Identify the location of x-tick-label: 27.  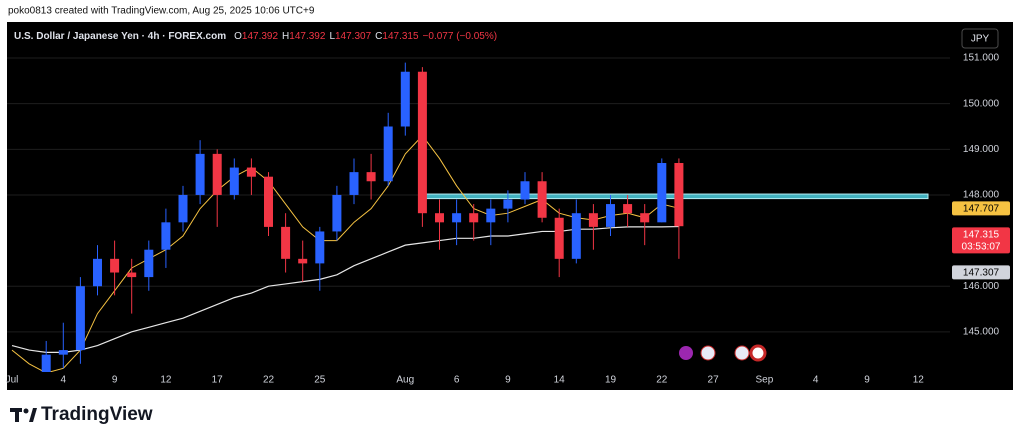
(714, 380).